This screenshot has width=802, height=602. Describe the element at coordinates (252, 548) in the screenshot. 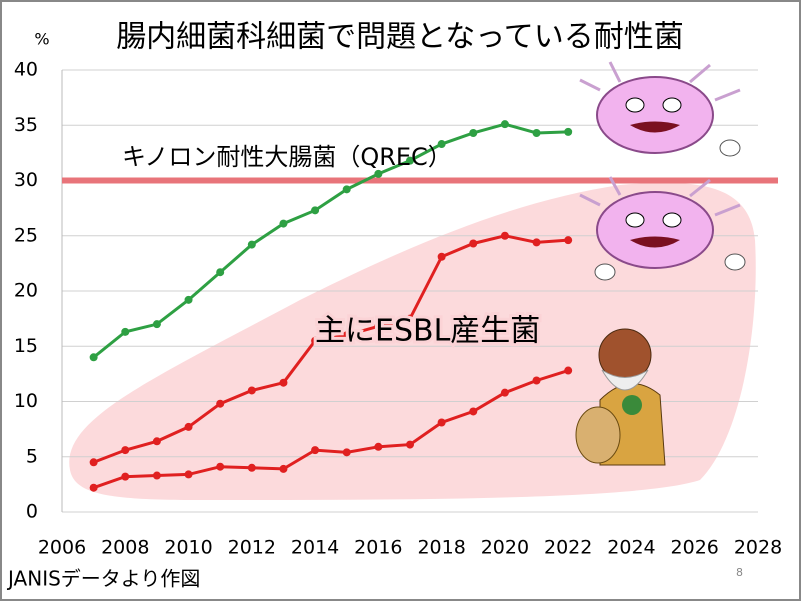

I see `x-tick-label: 2012` at that location.